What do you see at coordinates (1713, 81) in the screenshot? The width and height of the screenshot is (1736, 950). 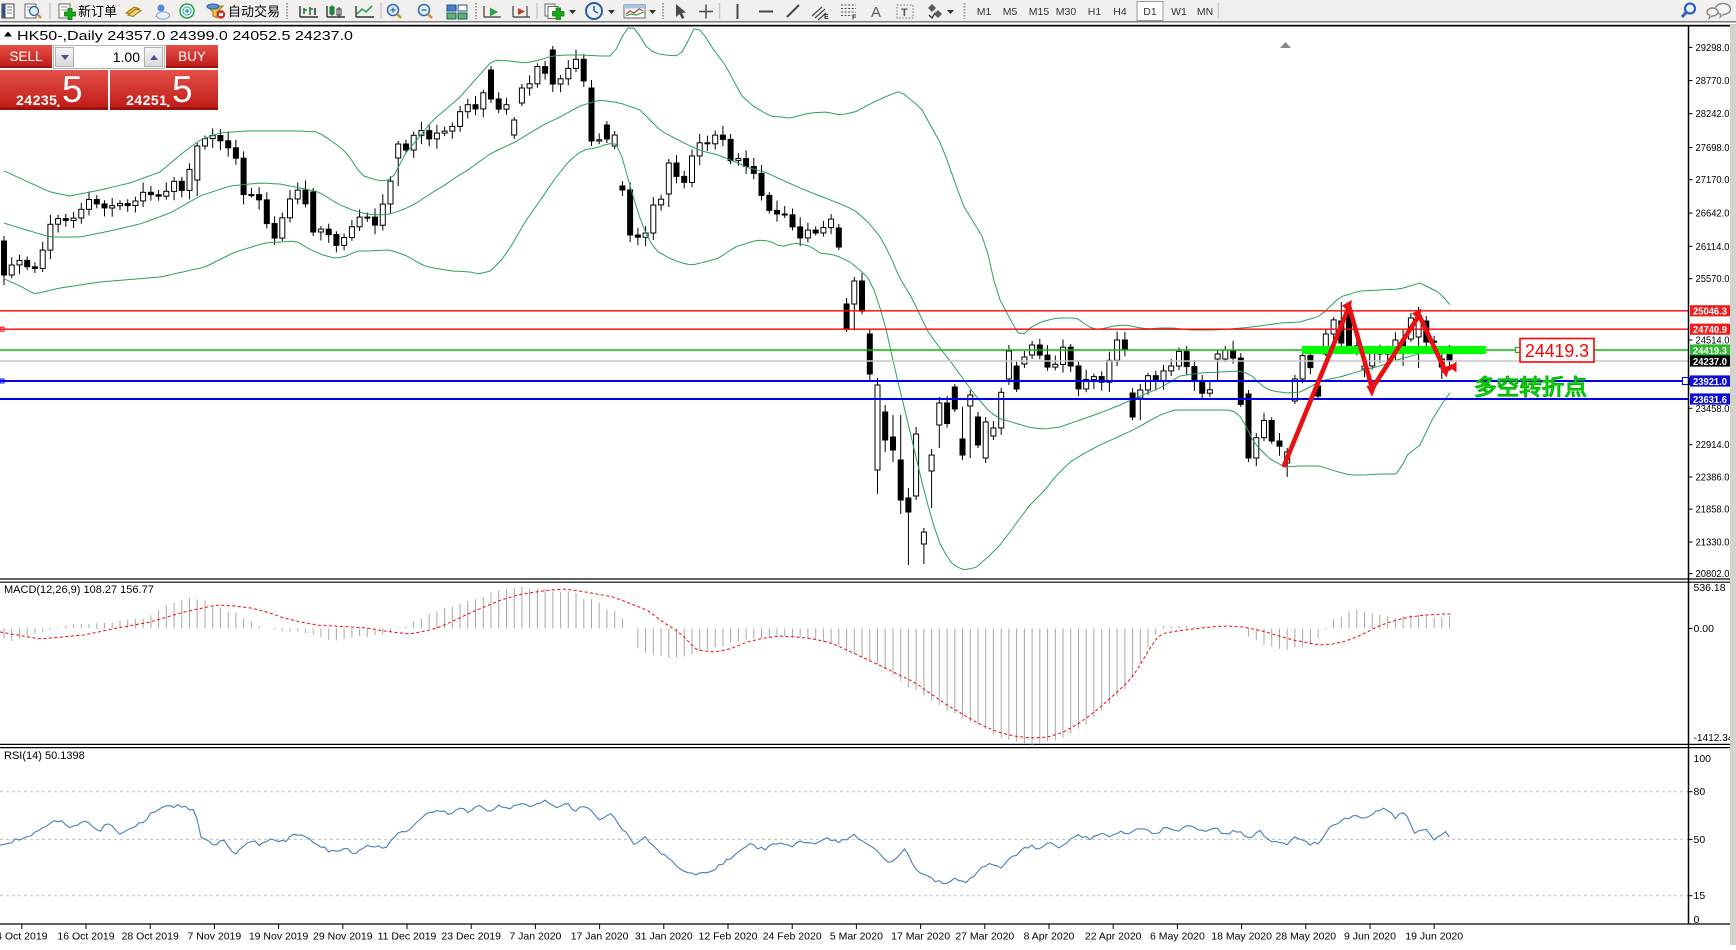 I see `svg-text: 28770.0` at bounding box center [1713, 81].